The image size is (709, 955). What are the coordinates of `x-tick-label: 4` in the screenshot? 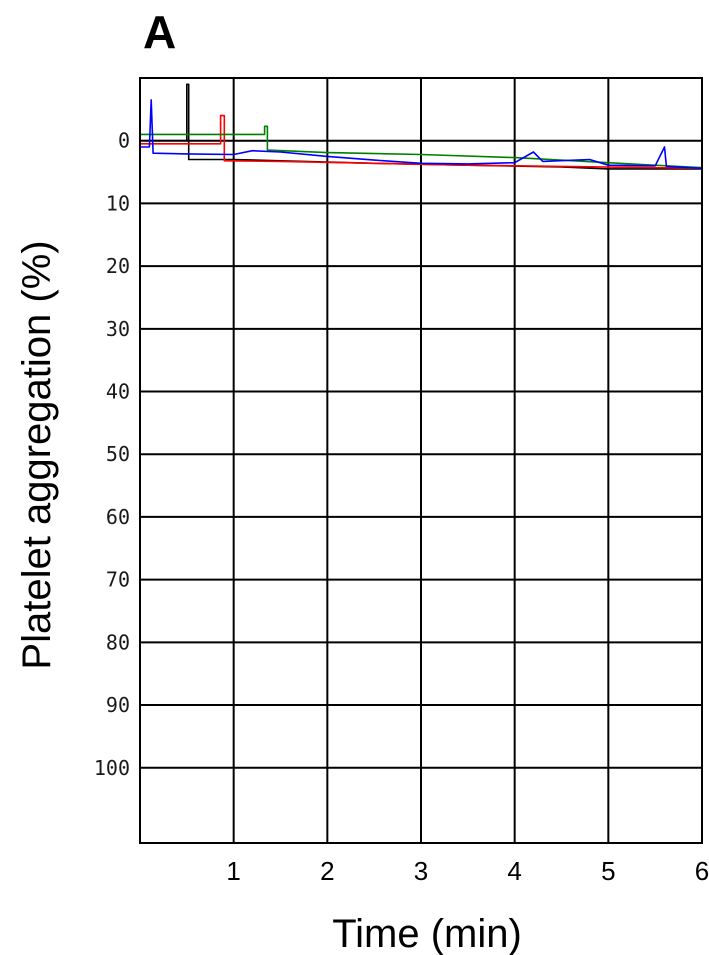 It's located at (514, 871).